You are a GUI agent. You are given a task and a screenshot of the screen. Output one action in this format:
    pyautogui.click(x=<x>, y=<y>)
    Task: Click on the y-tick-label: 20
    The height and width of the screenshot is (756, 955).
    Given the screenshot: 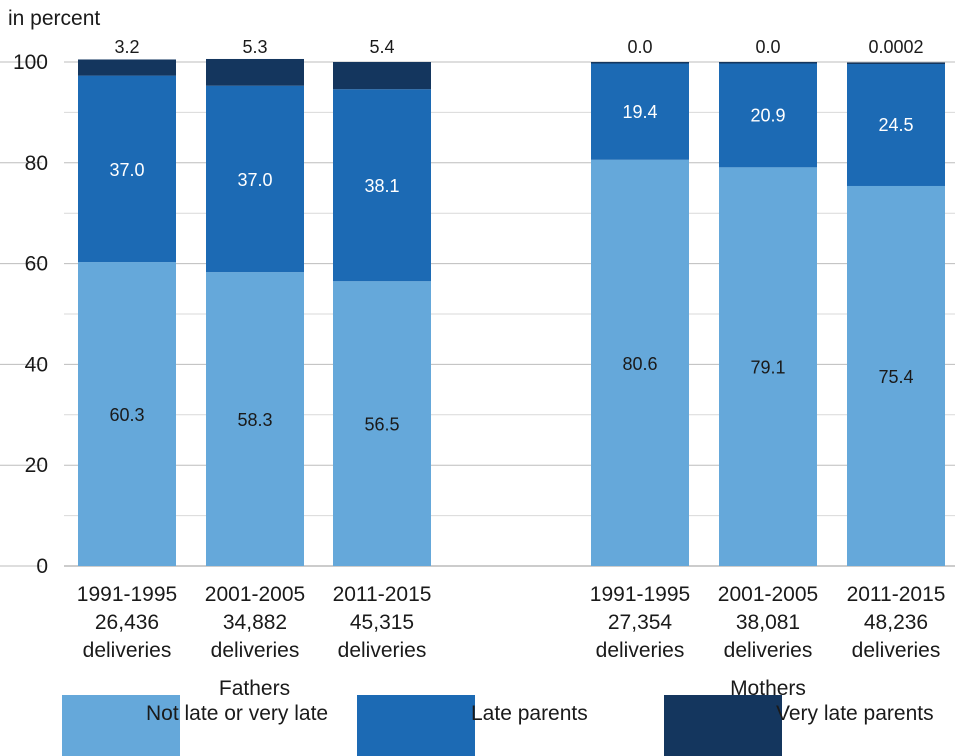 What is the action you would take?
    pyautogui.click(x=36, y=465)
    